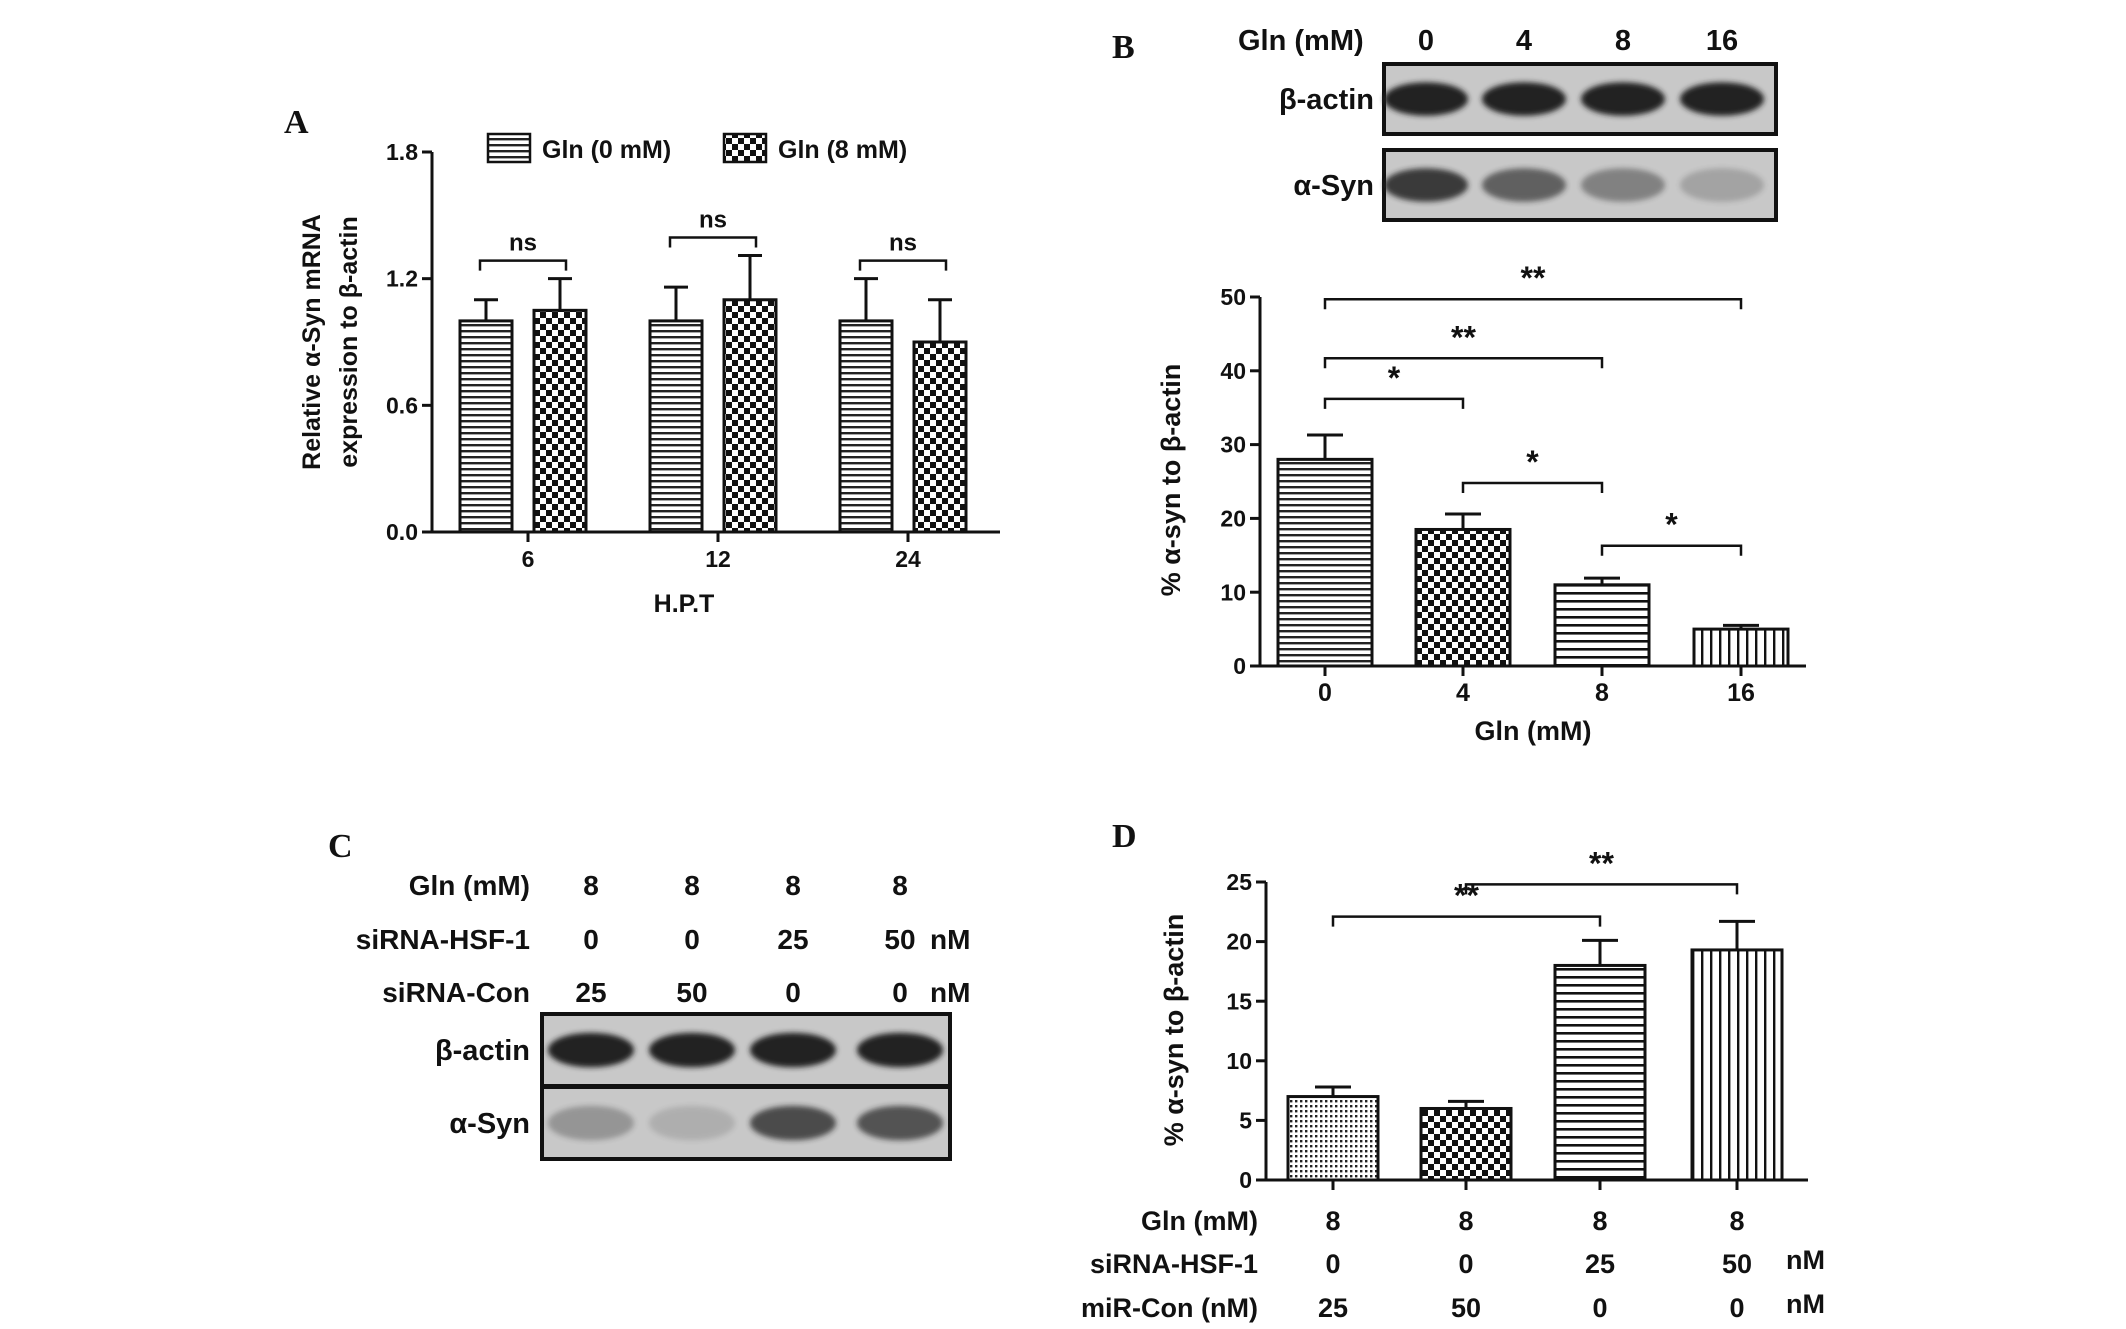 The width and height of the screenshot is (2126, 1329). What do you see at coordinates (1239, 882) in the screenshot?
I see `panel-d-y-tick-label: 25` at bounding box center [1239, 882].